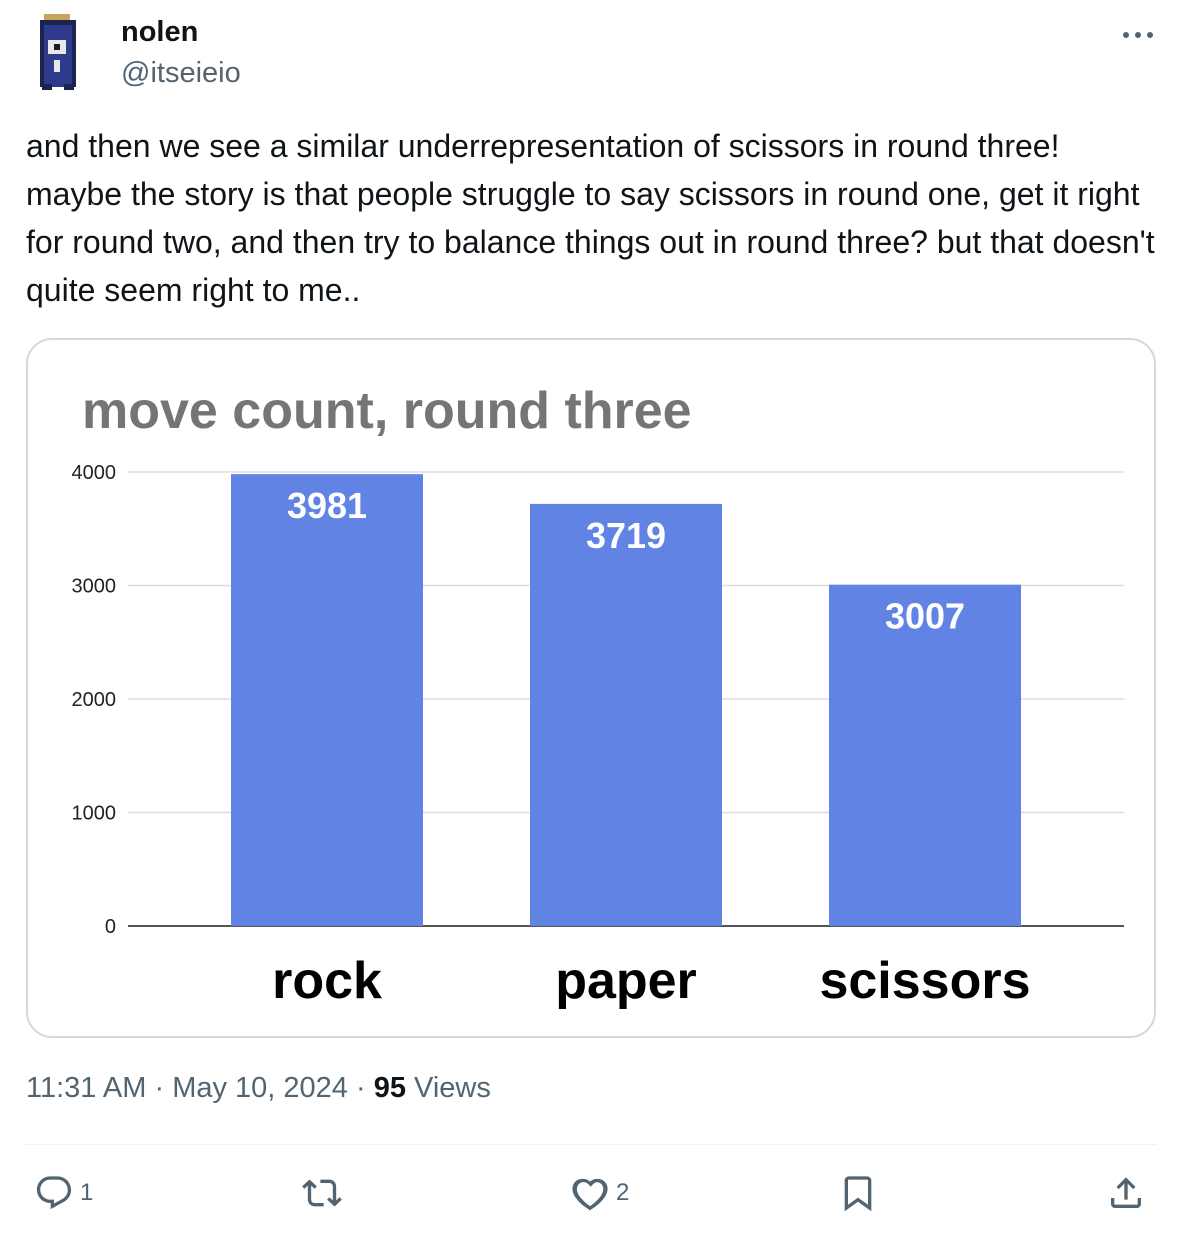 Image resolution: width=1182 pixels, height=1238 pixels. What do you see at coordinates (86, 1088) in the screenshot?
I see `tweet-time: 11:31 AM` at bounding box center [86, 1088].